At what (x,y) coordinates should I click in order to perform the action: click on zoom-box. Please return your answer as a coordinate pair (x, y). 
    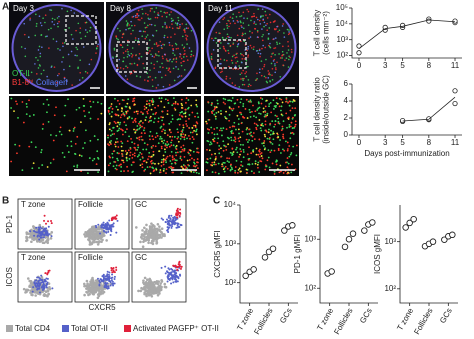
    Looking at the image, I should click on (232, 54).